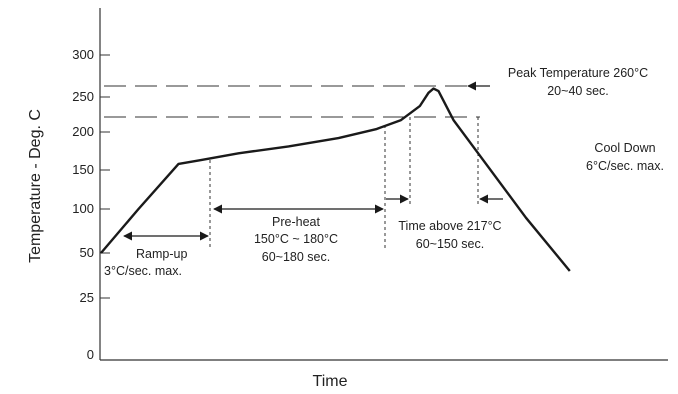 The height and width of the screenshot is (394, 678). What do you see at coordinates (296, 222) in the screenshot?
I see `preheat-label: Pre-heat` at bounding box center [296, 222].